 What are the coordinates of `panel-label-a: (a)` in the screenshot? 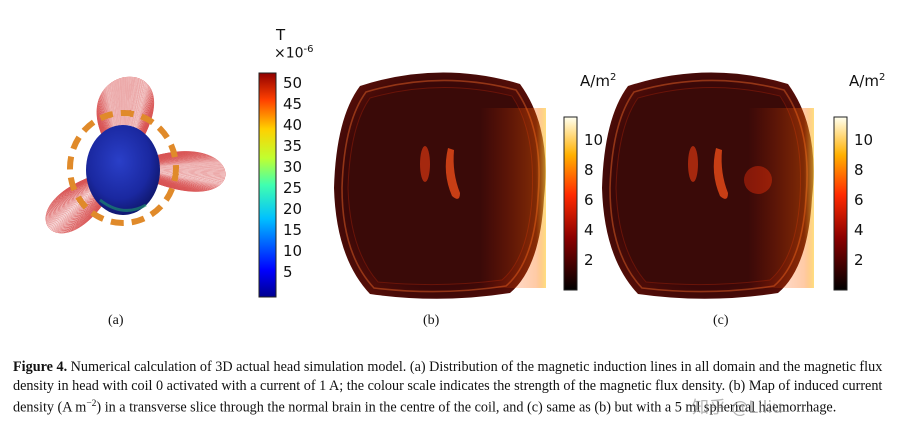 It's located at (116, 320).